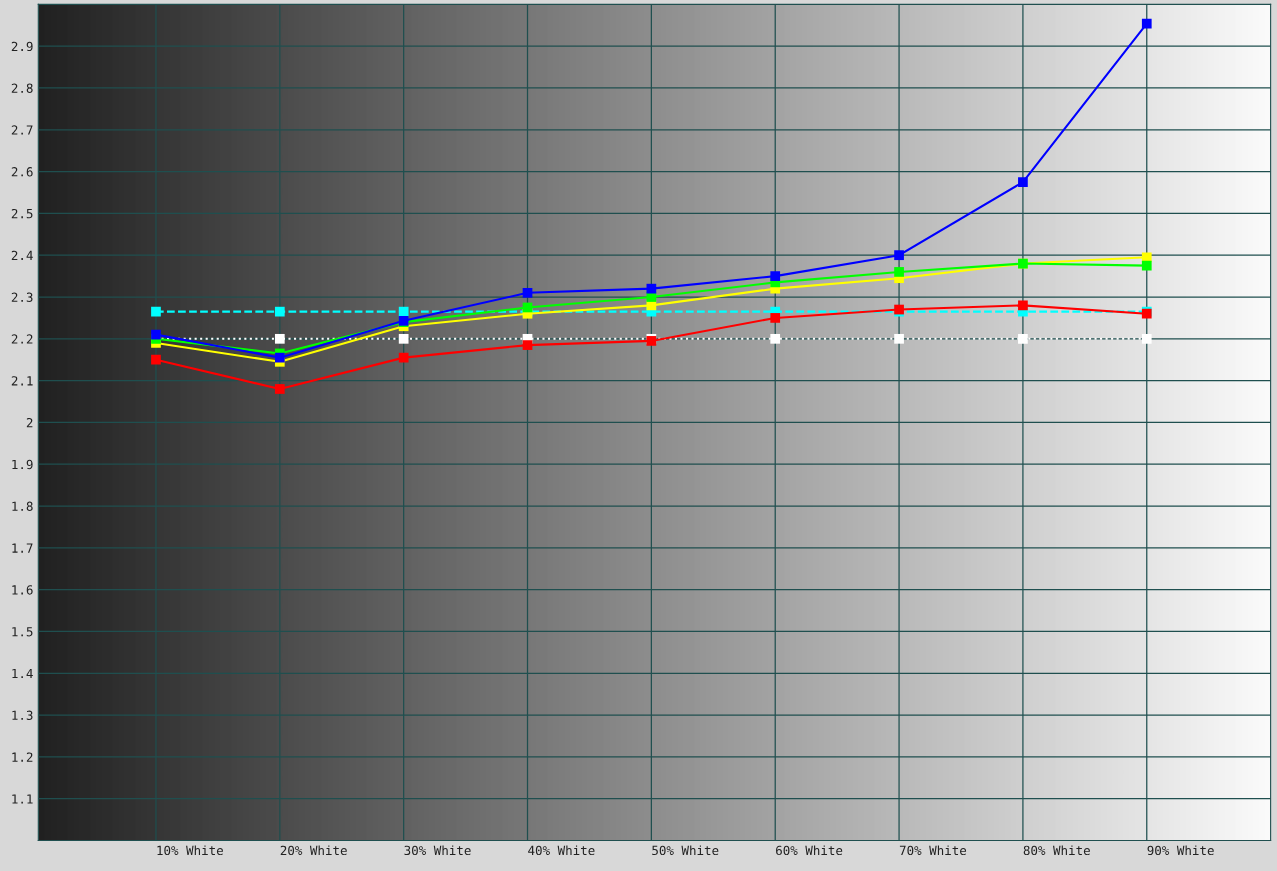 The width and height of the screenshot is (1277, 871). What do you see at coordinates (22, 46) in the screenshot?
I see `y-tick-label: 2.9` at bounding box center [22, 46].